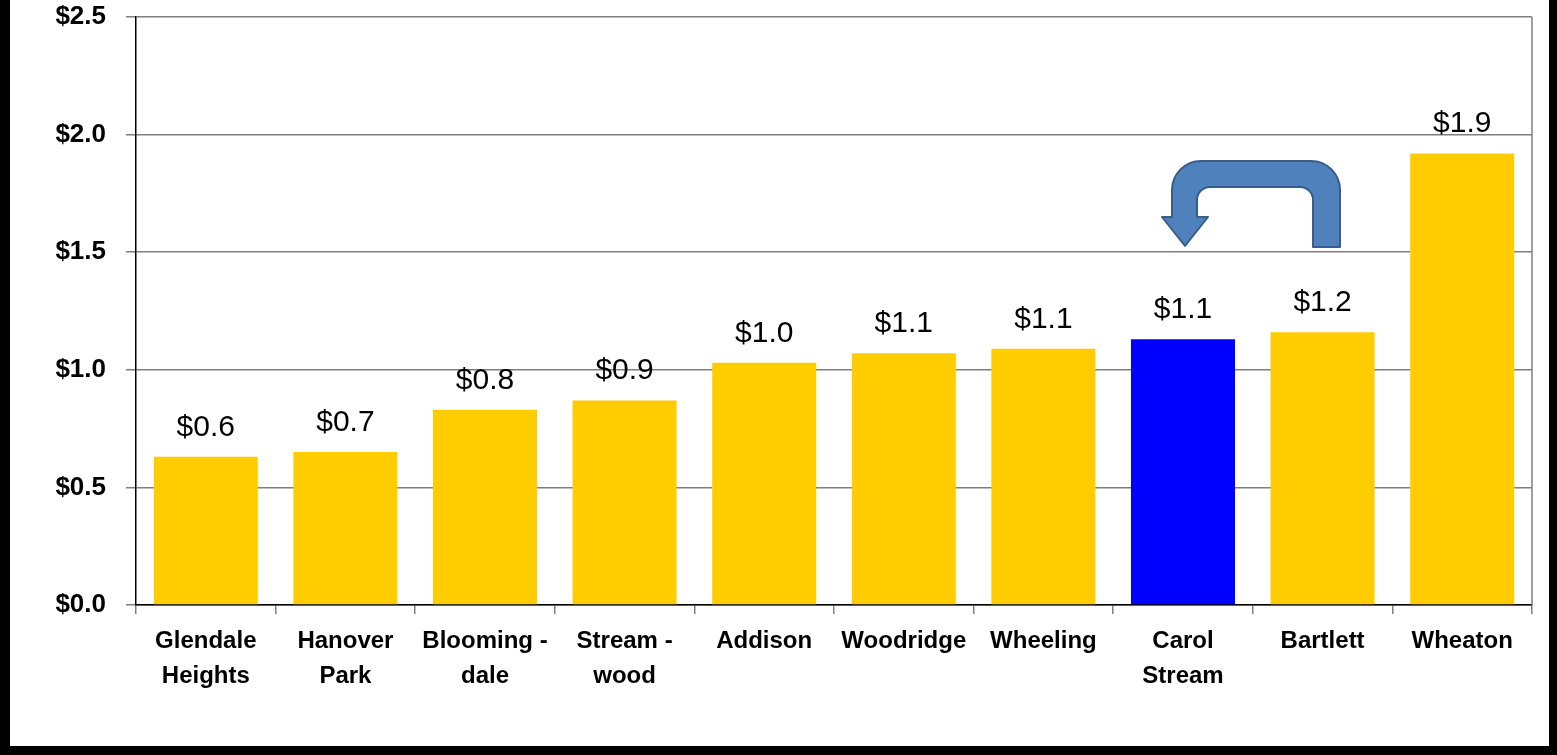 This screenshot has height=755, width=1557. I want to click on x-tick-label: Blooming - dale, so click(485, 657).